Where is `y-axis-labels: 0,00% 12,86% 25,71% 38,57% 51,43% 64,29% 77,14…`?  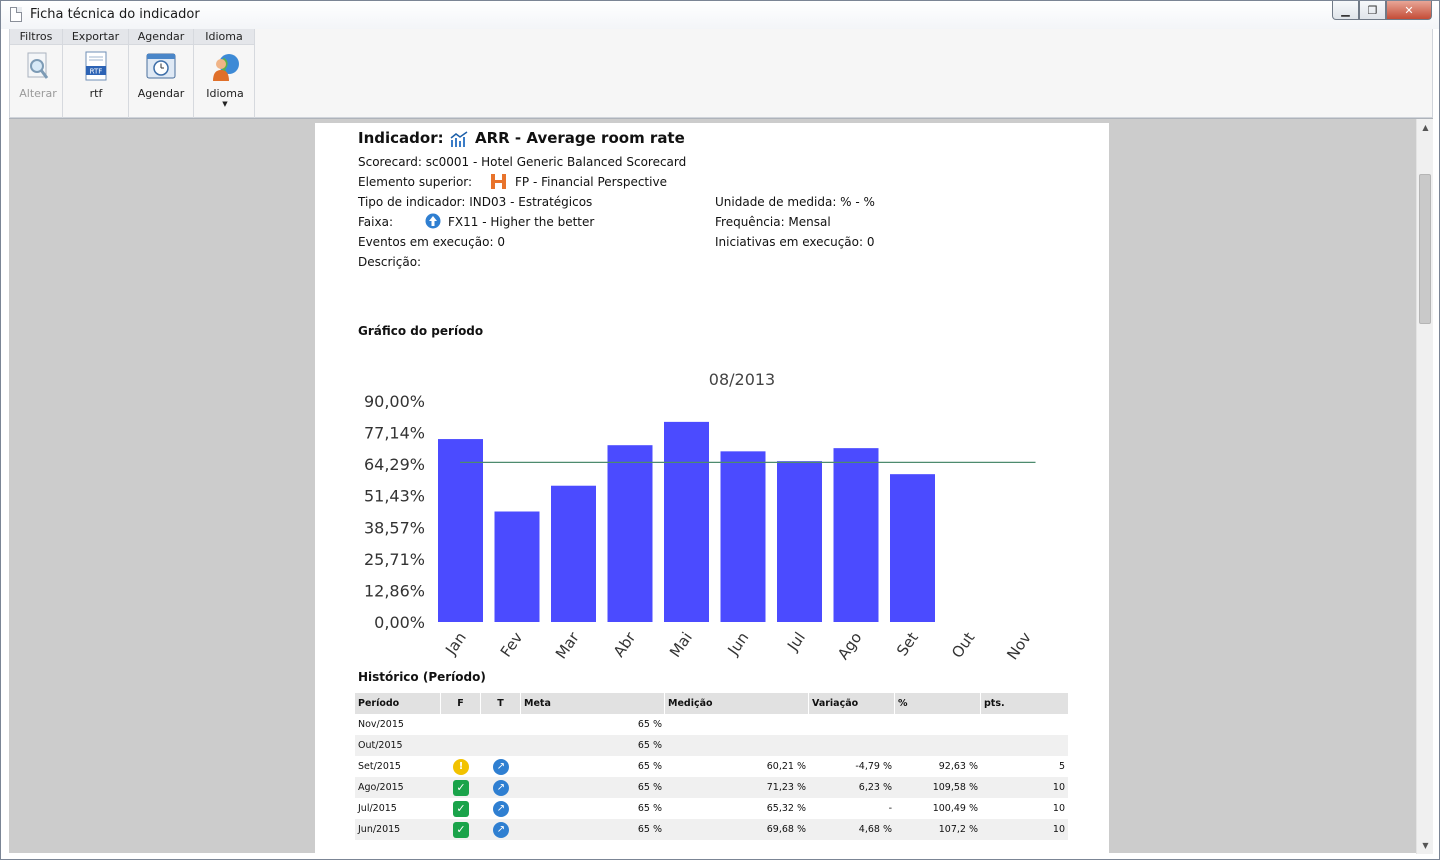
y-axis-labels: 0,00% 12,86% 25,71% 38,57% 51,43% 64,29% 77,14… is located at coordinates (394, 512).